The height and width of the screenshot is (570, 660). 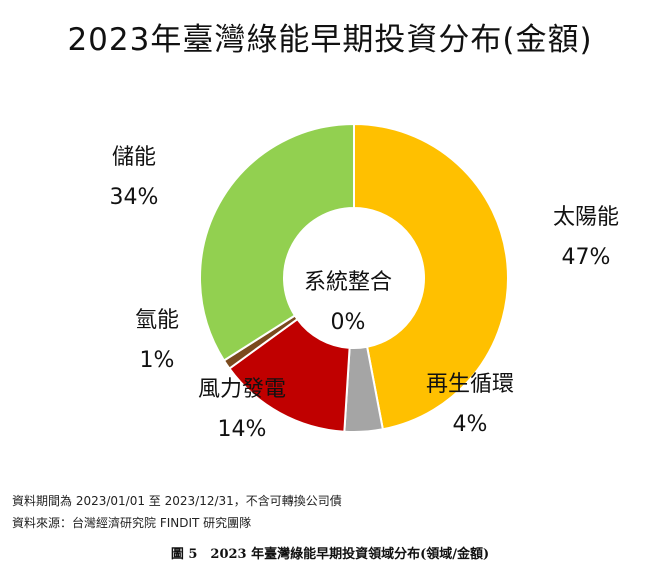 I want to click on label-system-integration-value: 0%, so click(x=348, y=322).